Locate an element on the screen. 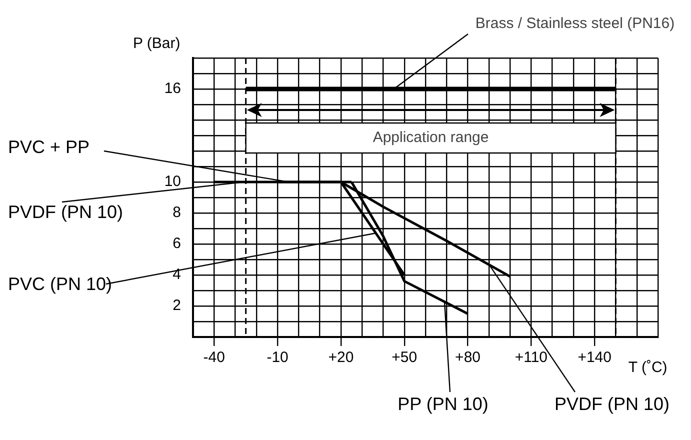 The image size is (691, 440). y-tick-label: 16 is located at coordinates (172, 89).